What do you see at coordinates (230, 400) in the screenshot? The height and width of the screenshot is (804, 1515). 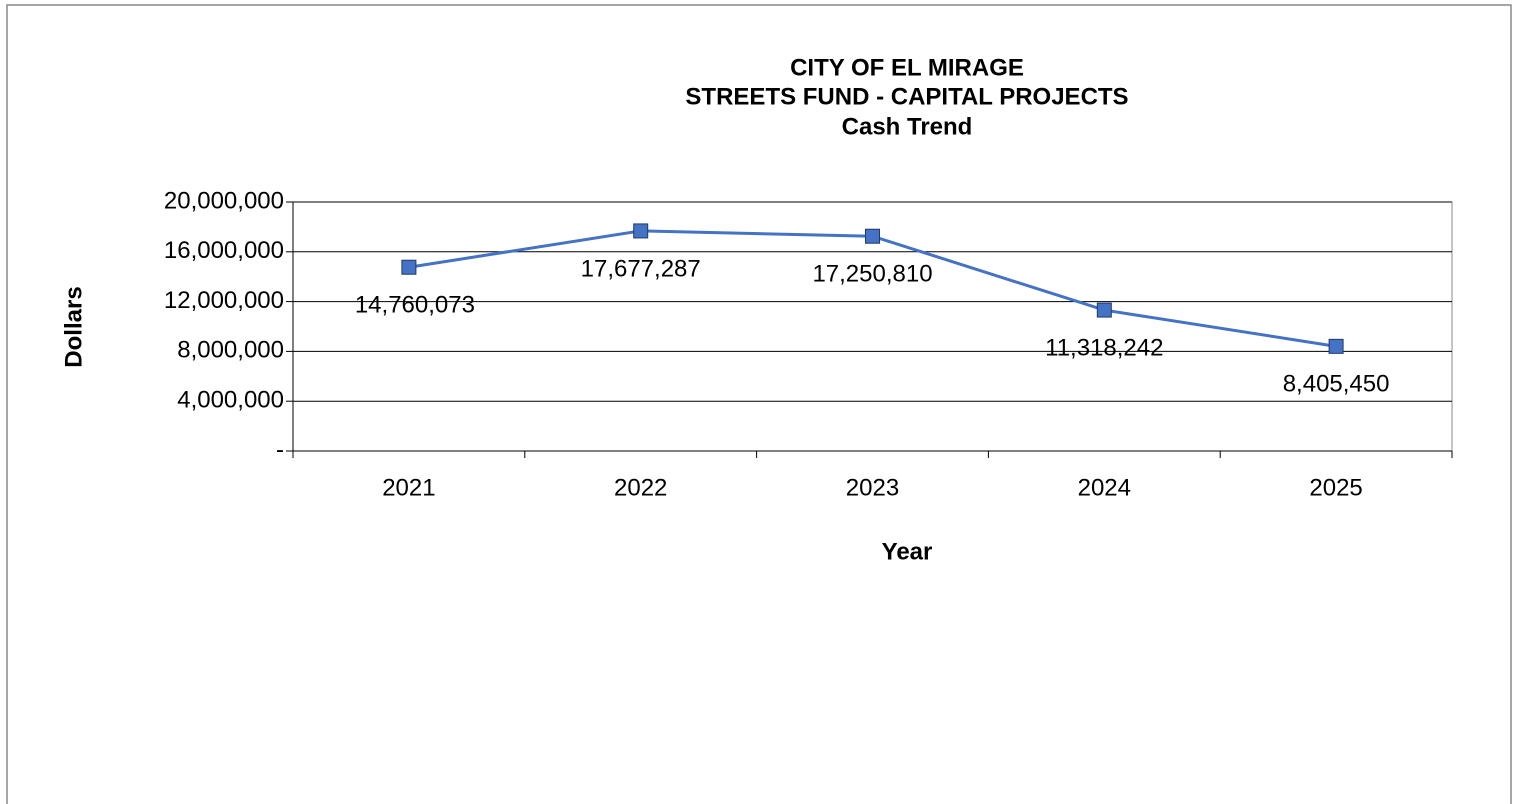 I see `y-tick-label: 4,000,000` at bounding box center [230, 400].